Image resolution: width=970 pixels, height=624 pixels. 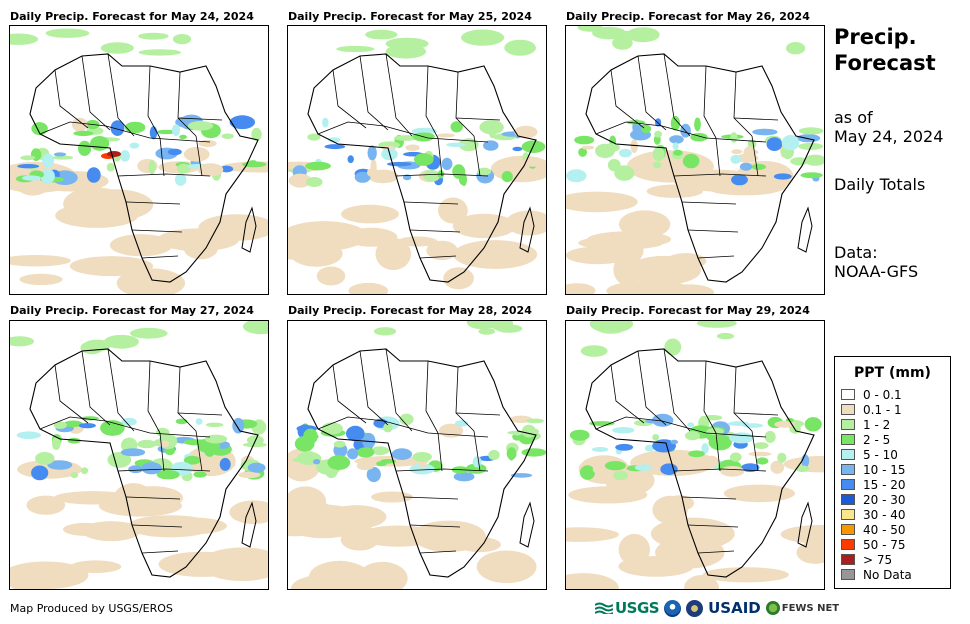 What do you see at coordinates (888, 127) in the screenshot?
I see `as-of-date: as of May 24, 2024` at bounding box center [888, 127].